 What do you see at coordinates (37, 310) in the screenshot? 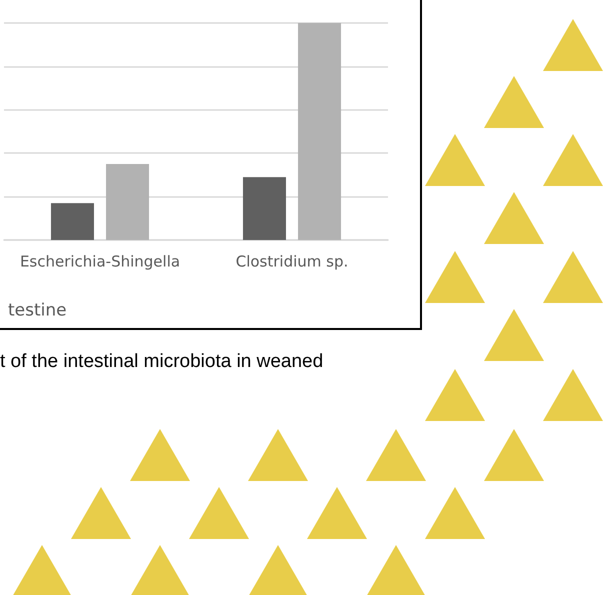
I see `x-axis-title: testine` at bounding box center [37, 310].